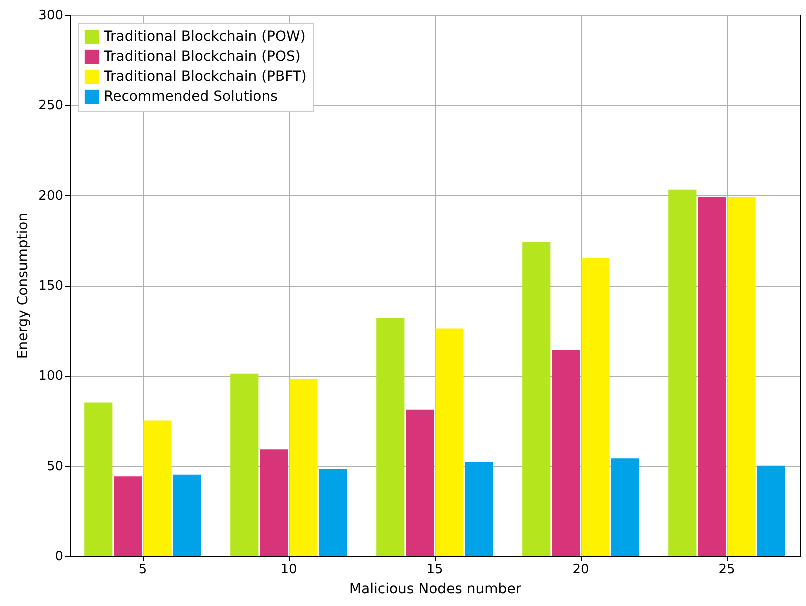 The width and height of the screenshot is (806, 606). What do you see at coordinates (581, 570) in the screenshot?
I see `x-tick-label: 20` at bounding box center [581, 570].